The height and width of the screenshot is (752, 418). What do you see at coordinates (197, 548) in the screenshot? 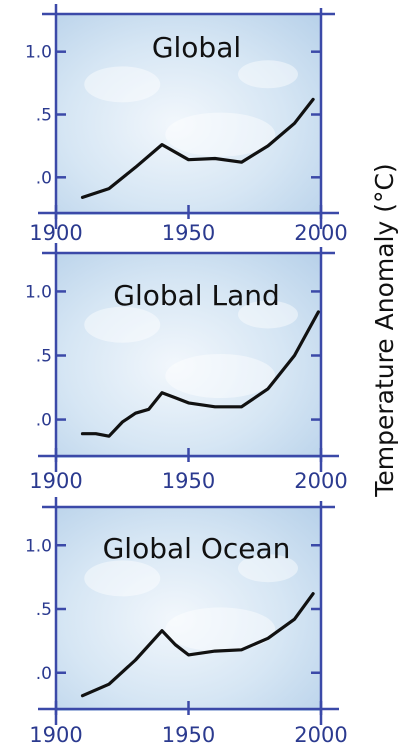
I see `chart-title: Global Ocean` at bounding box center [197, 548].